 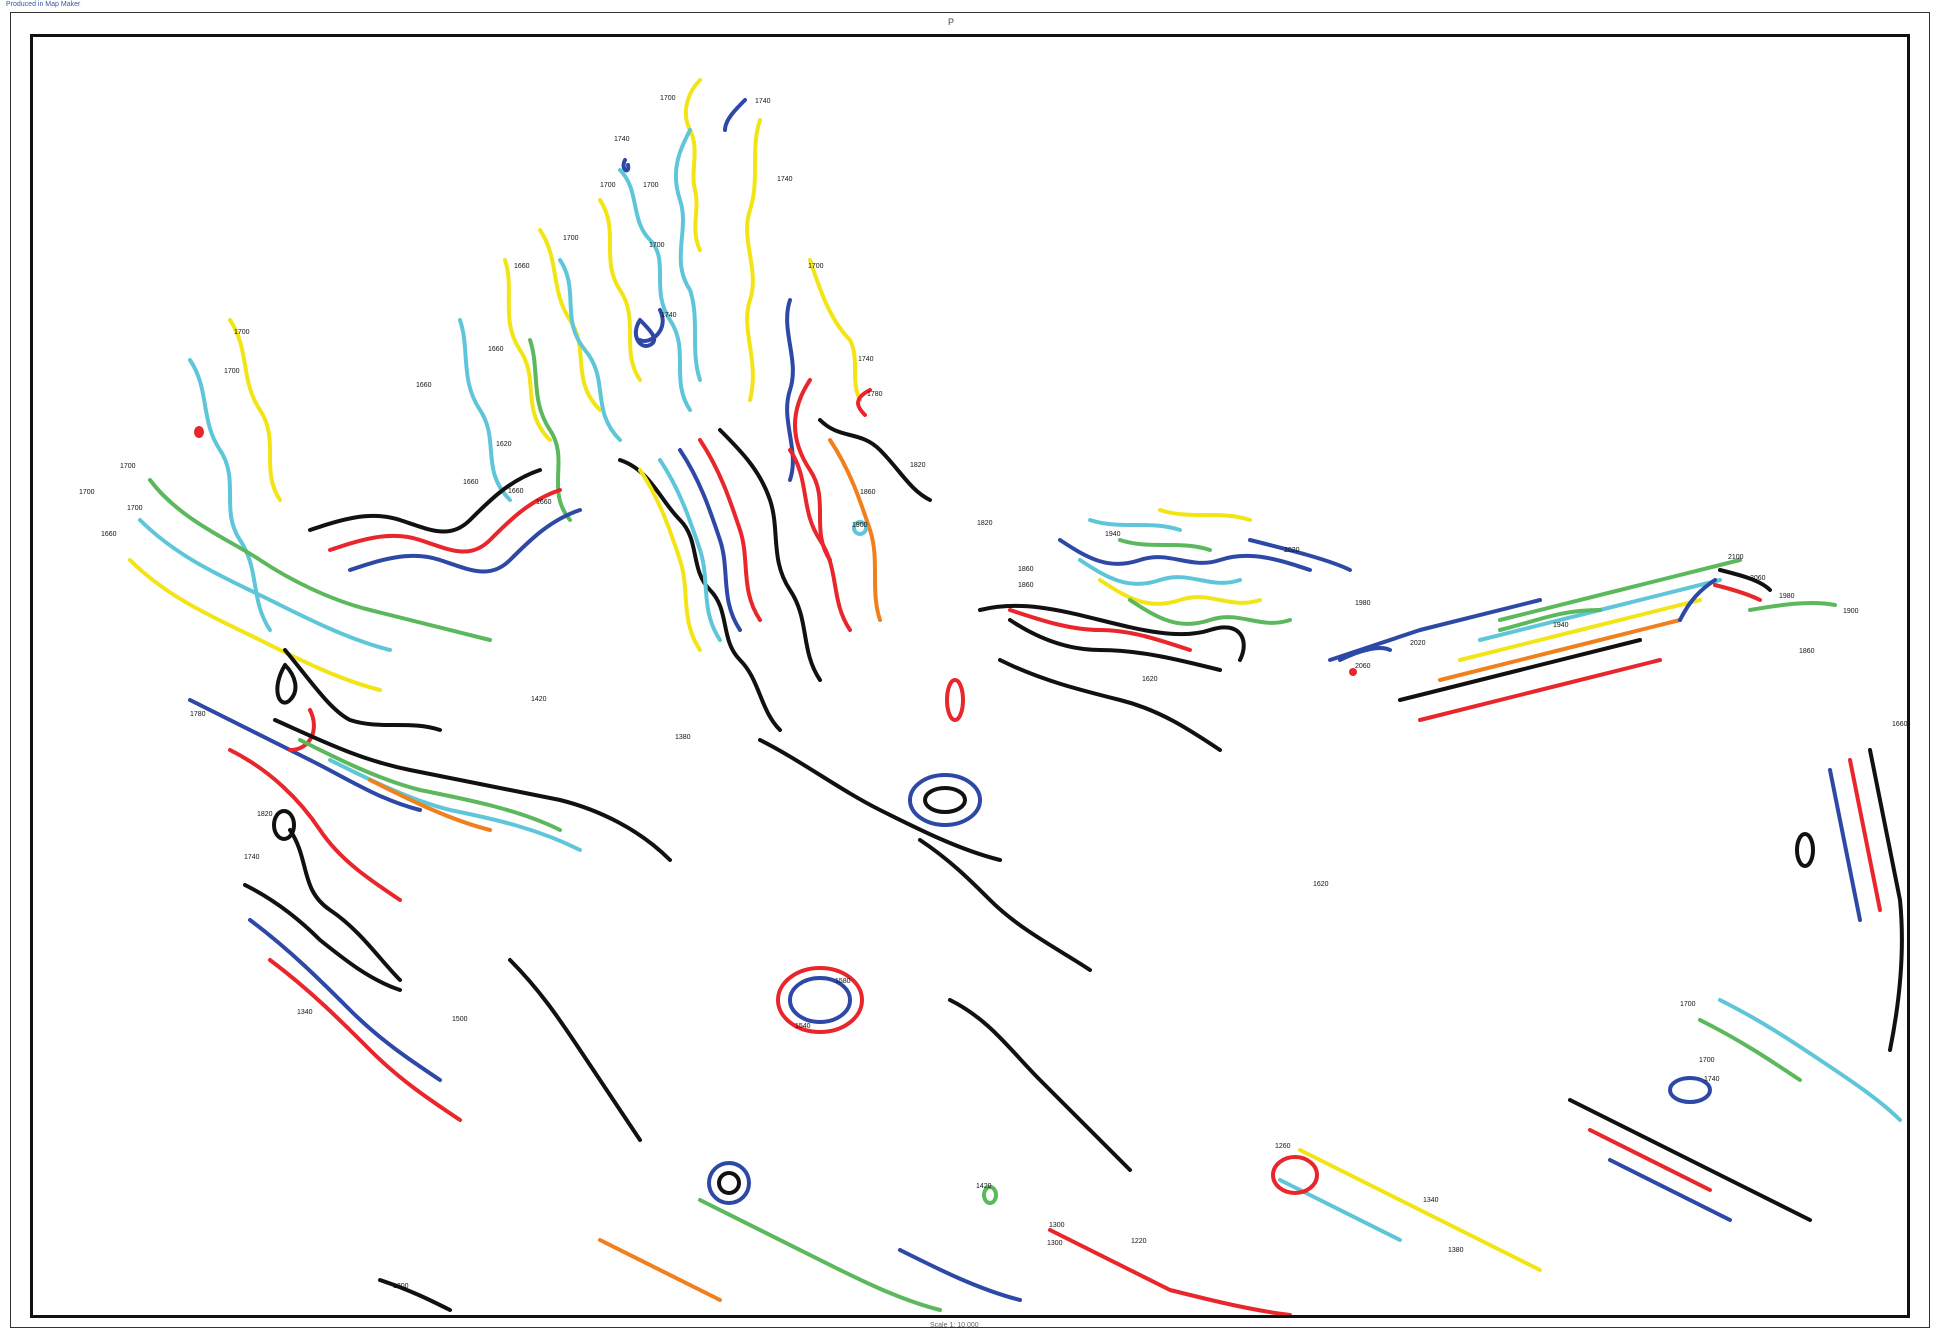 What do you see at coordinates (875, 394) in the screenshot?
I see `contour-label: 1780` at bounding box center [875, 394].